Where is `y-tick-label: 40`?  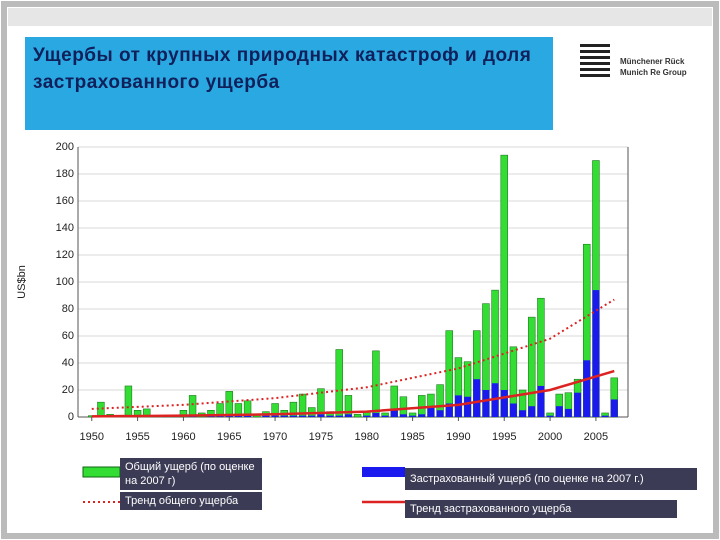
y-tick-label: 40 is located at coordinates (68, 363).